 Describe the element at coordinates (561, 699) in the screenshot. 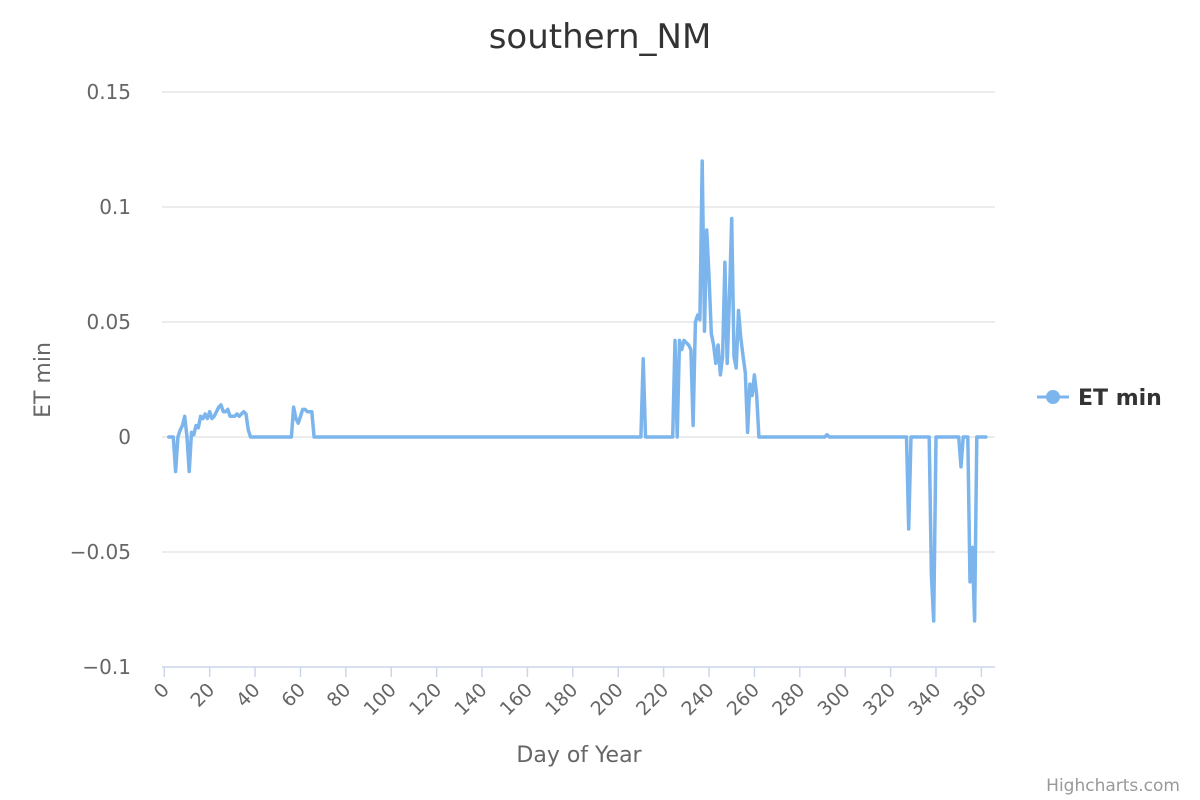

I see `x-tick-label: 180` at that location.